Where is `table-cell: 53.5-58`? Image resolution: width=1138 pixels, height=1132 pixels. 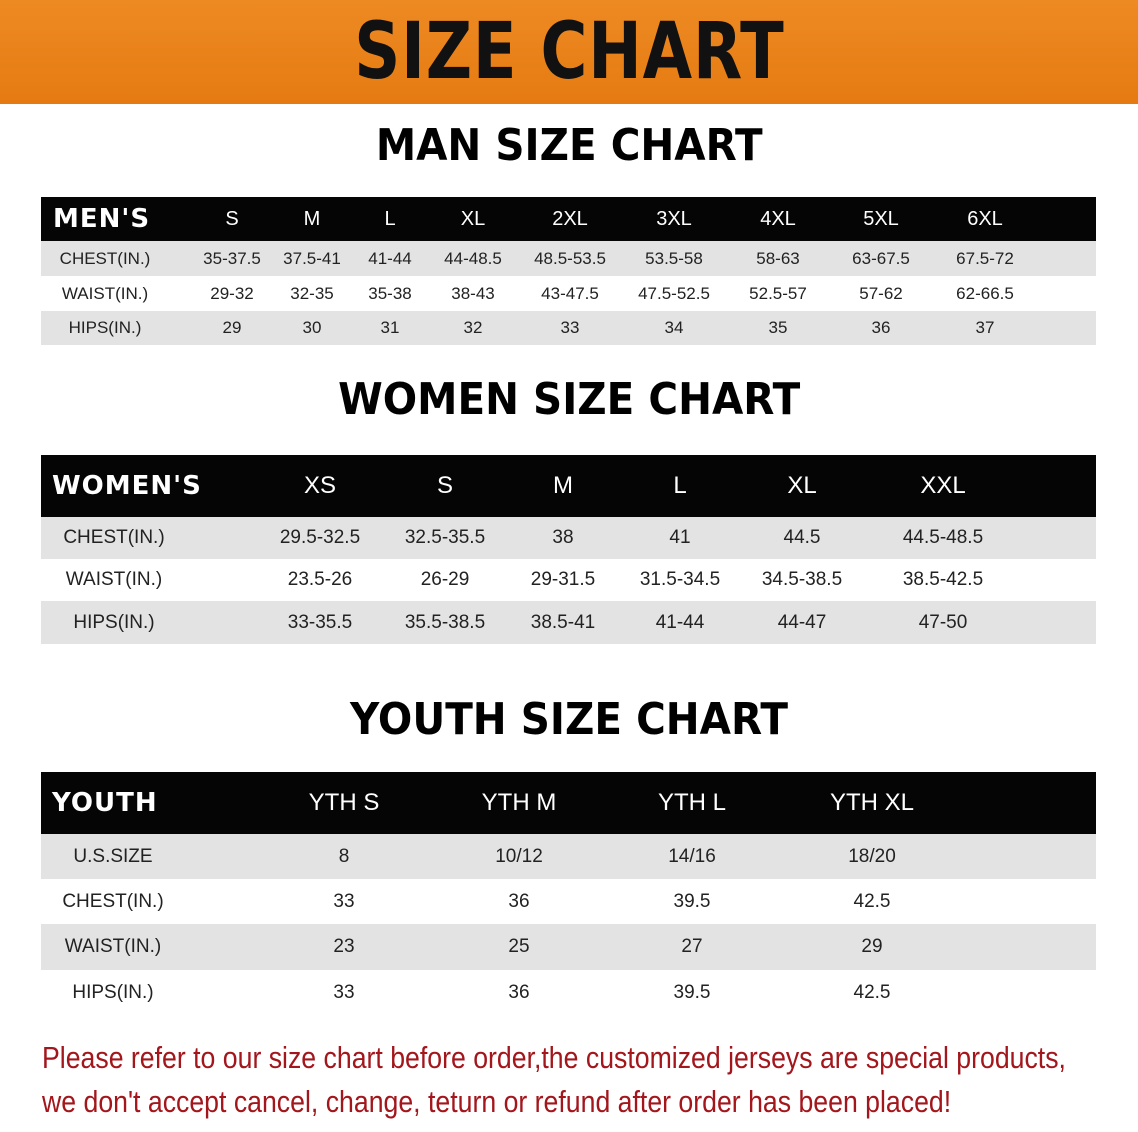
table-cell: 53.5-58 is located at coordinates (674, 258).